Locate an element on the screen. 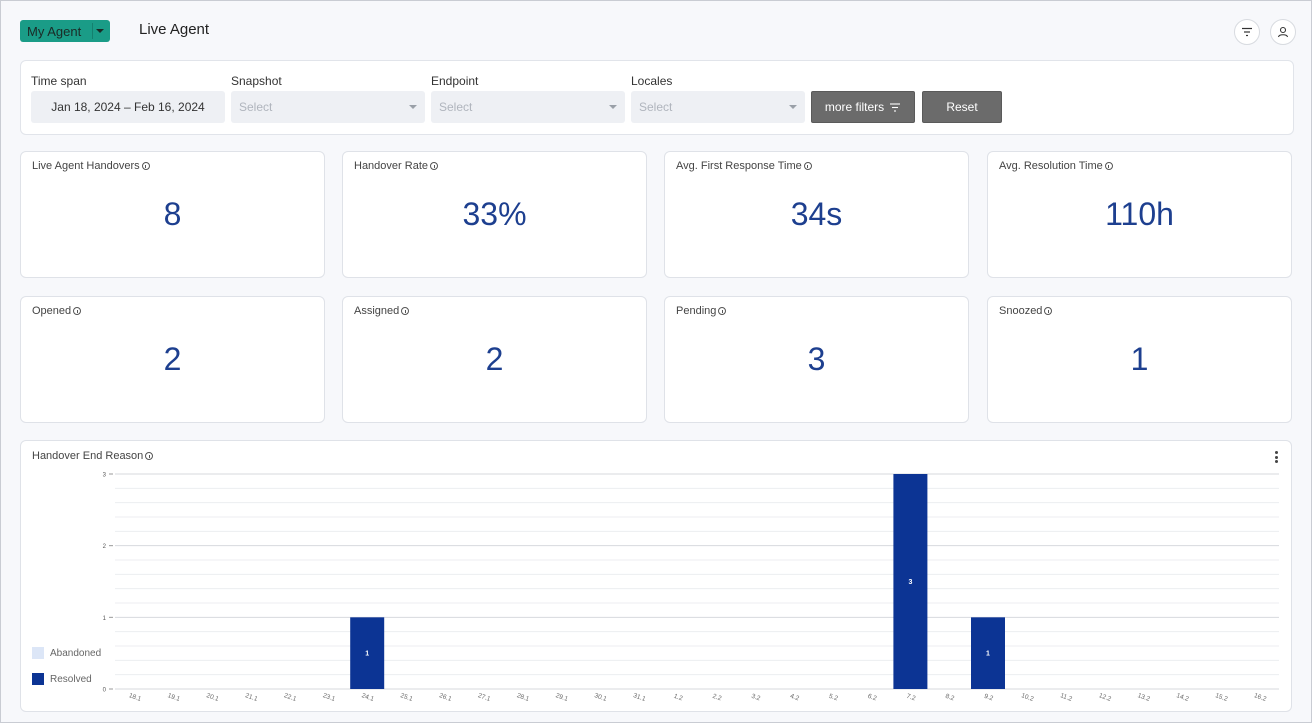 The height and width of the screenshot is (723, 1312). kpi-value: 1 is located at coordinates (1139, 359).